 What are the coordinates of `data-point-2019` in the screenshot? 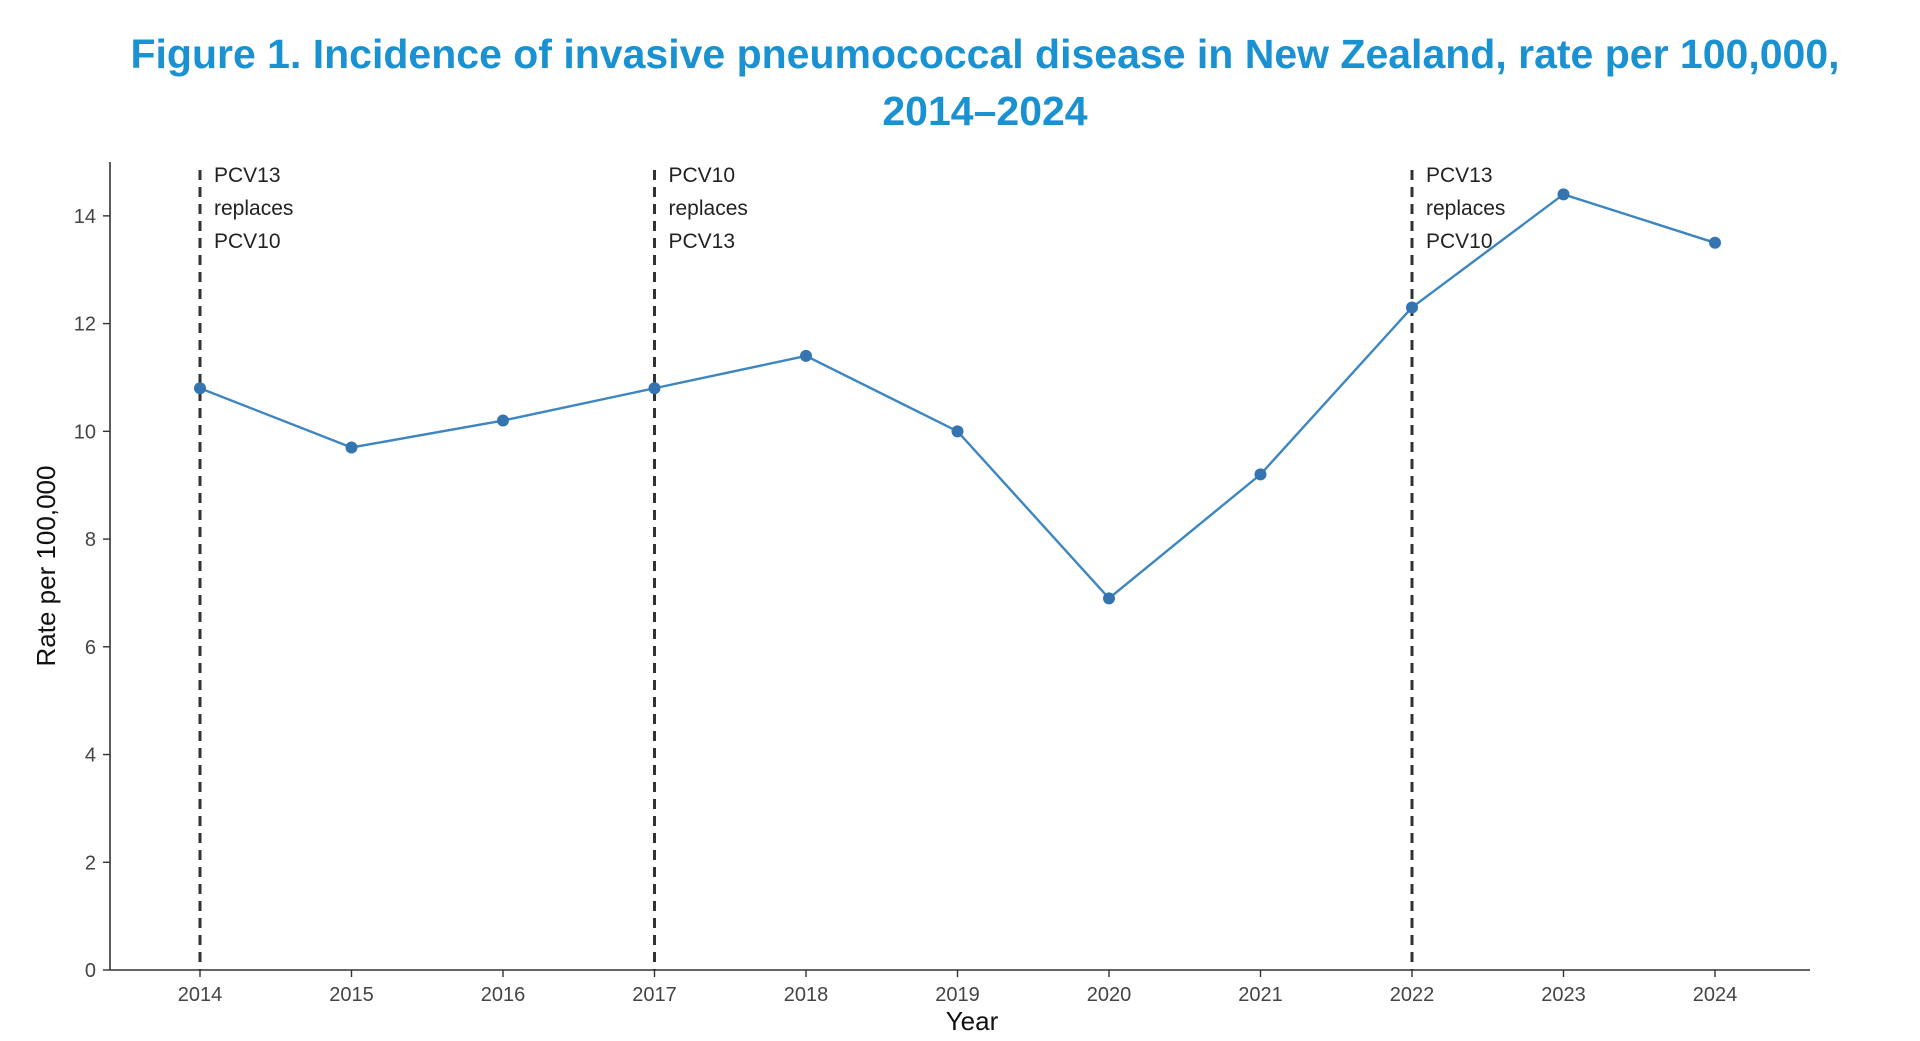 It's located at (957, 431).